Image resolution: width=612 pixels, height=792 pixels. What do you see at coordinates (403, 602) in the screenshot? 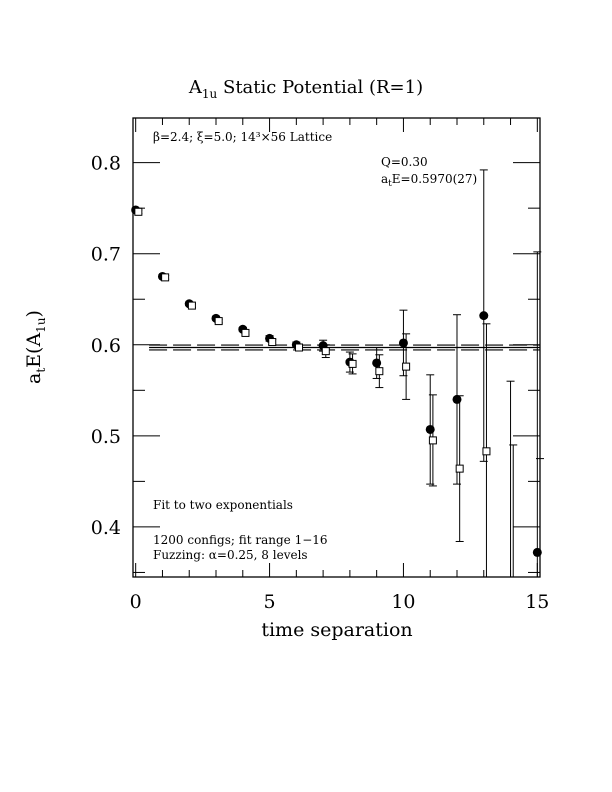
I see `x-tick-label: 10` at bounding box center [403, 602].